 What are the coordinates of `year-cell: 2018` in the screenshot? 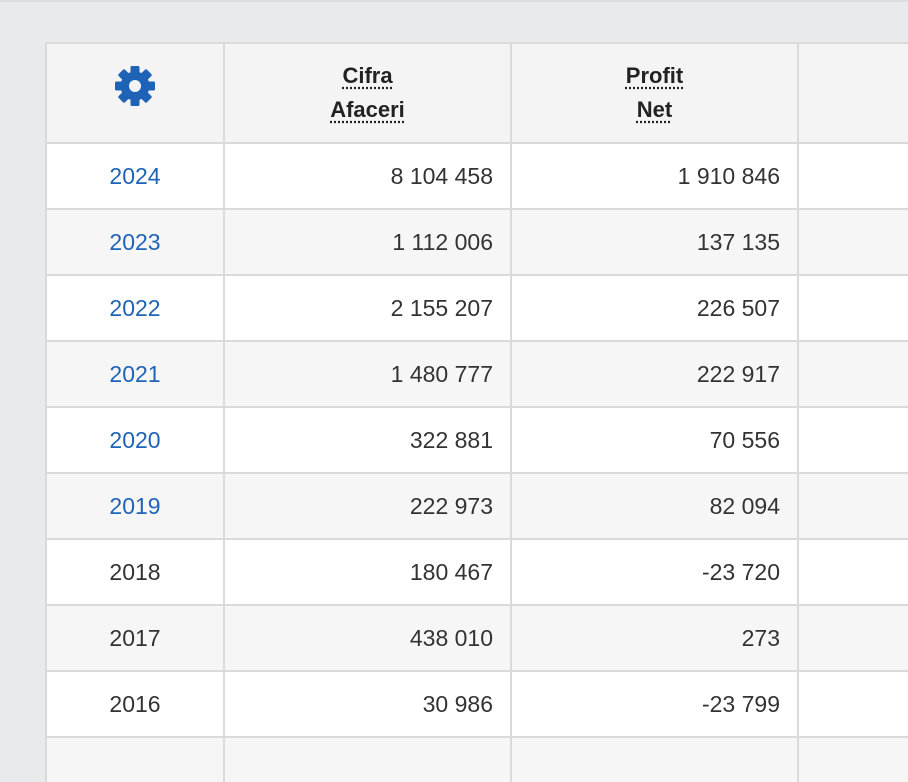 It's located at (135, 572).